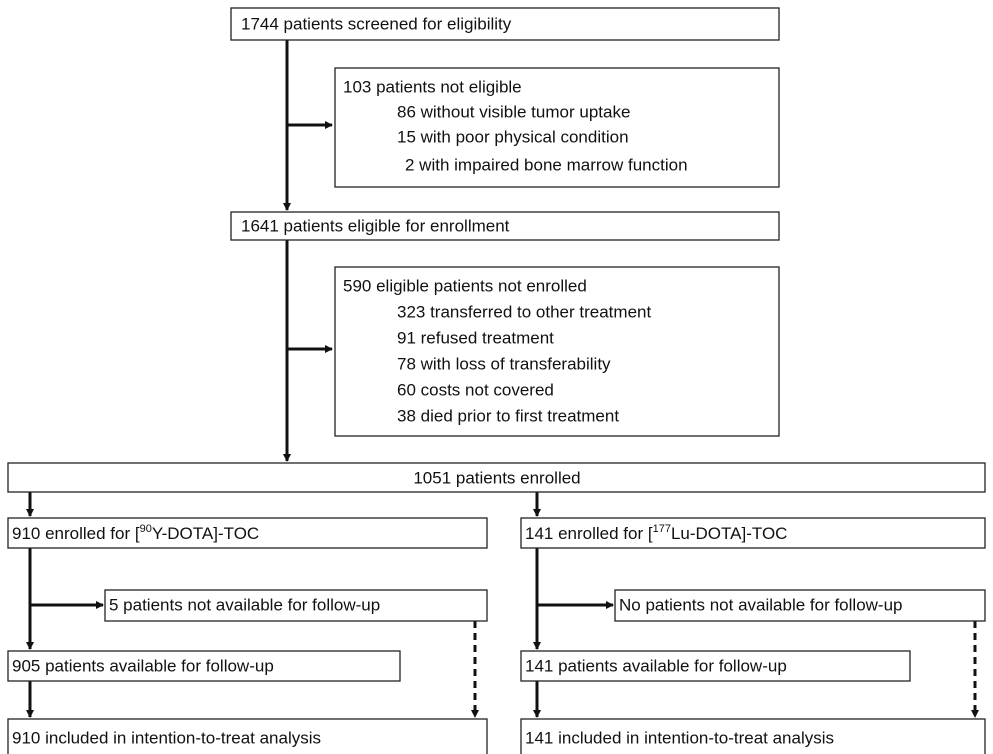  I want to click on text-part: Y-DOTA]-TOC, so click(205, 533).